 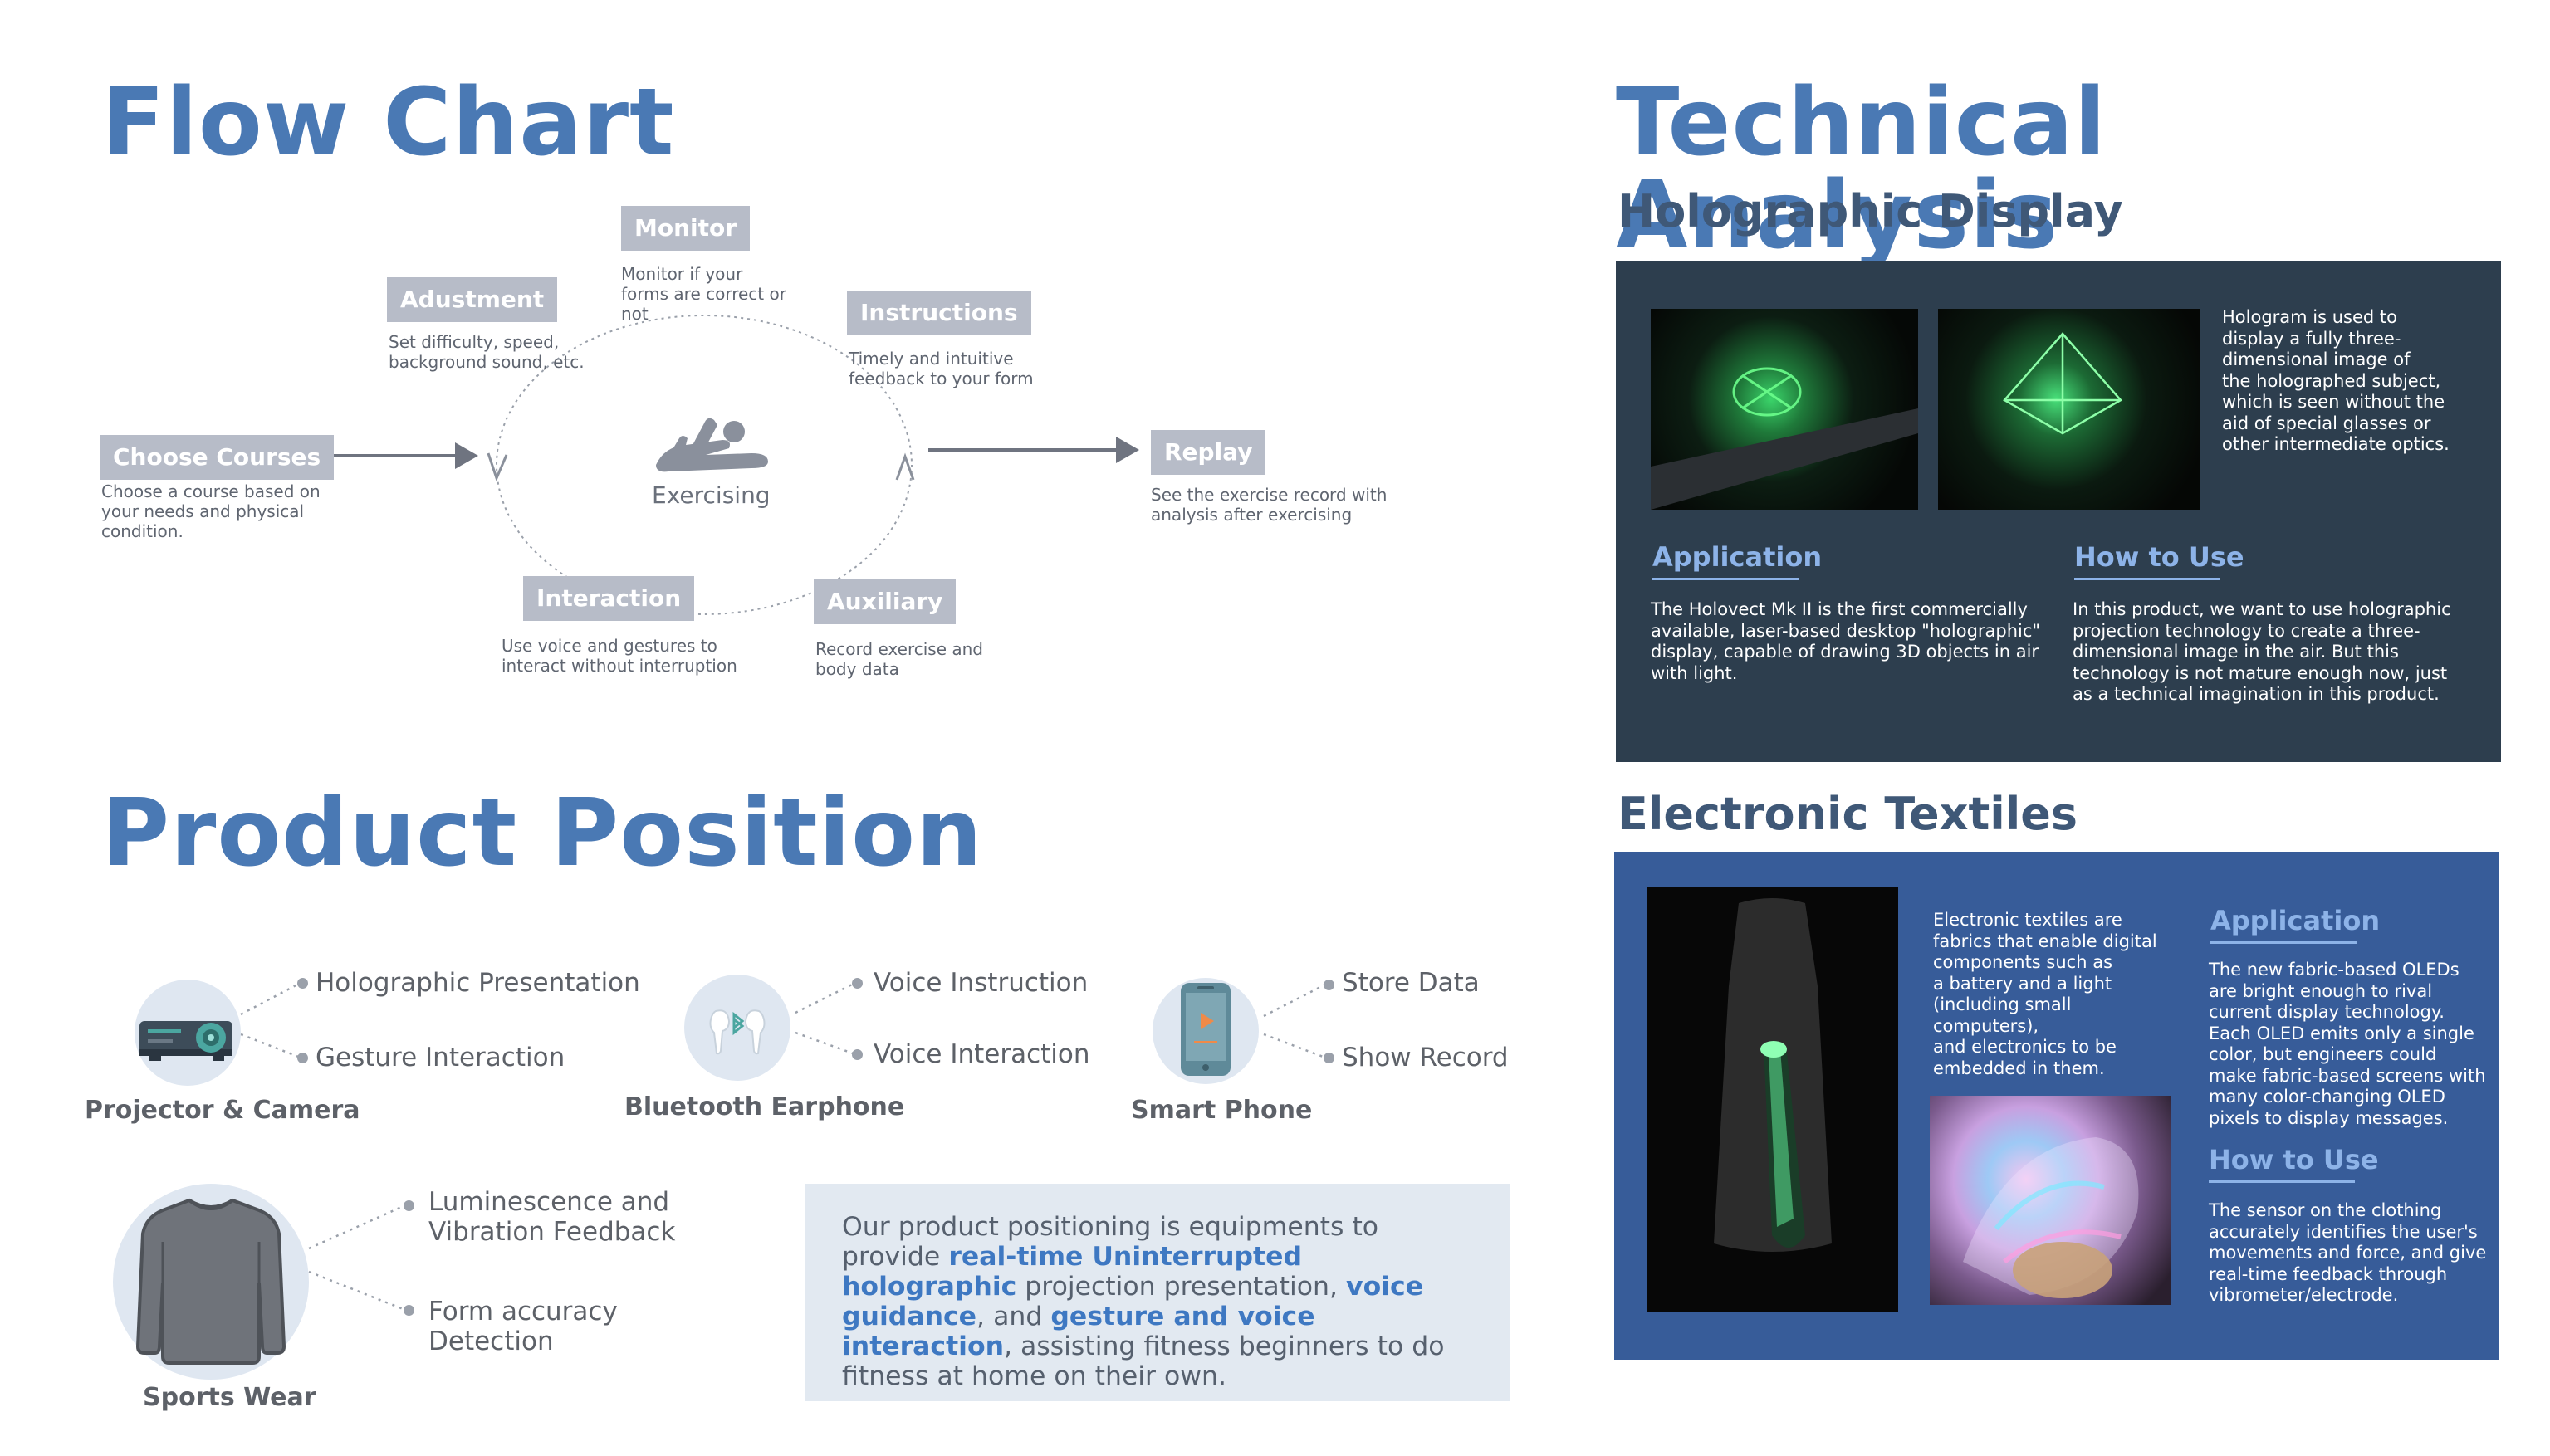 What do you see at coordinates (1222, 1110) in the screenshot?
I see `phone-label: Smart Phone` at bounding box center [1222, 1110].